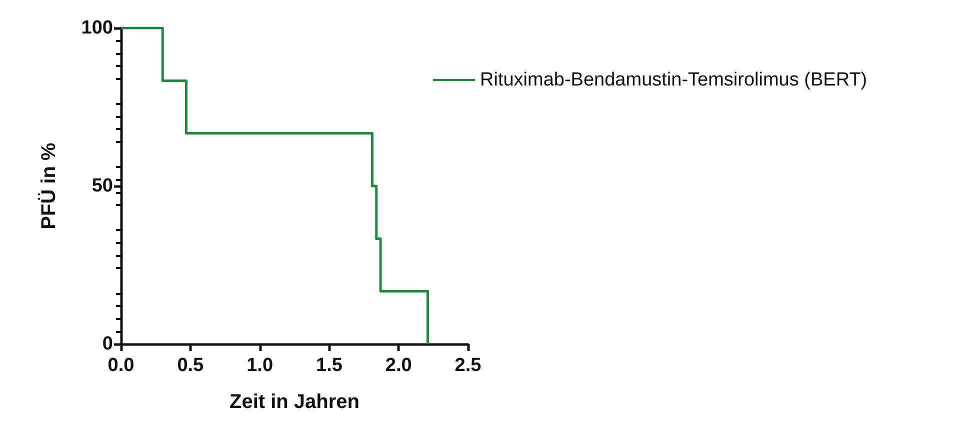  Describe the element at coordinates (190, 365) in the screenshot. I see `x-tick-label: 0.5` at that location.